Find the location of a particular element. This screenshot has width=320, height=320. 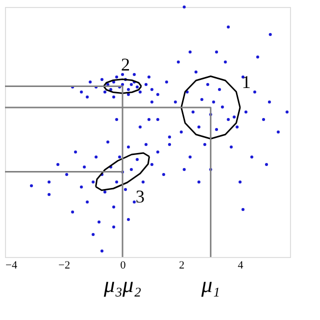

annotation: 3 is located at coordinates (140, 196).